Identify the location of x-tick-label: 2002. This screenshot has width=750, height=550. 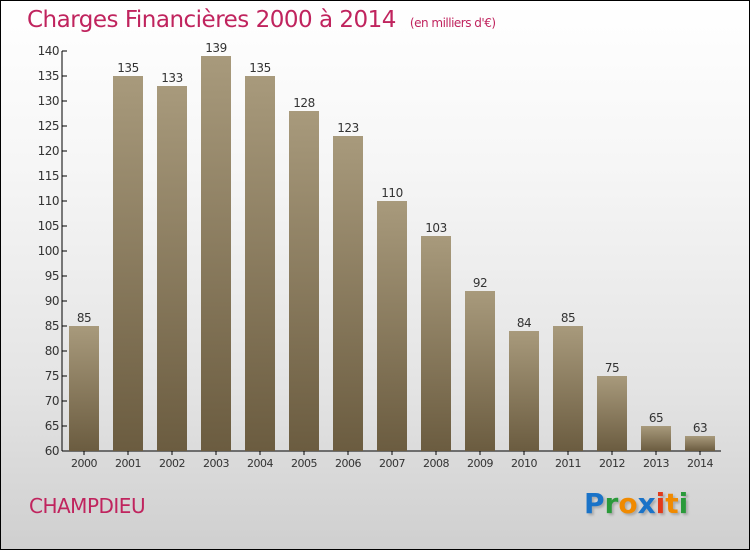
(172, 463).